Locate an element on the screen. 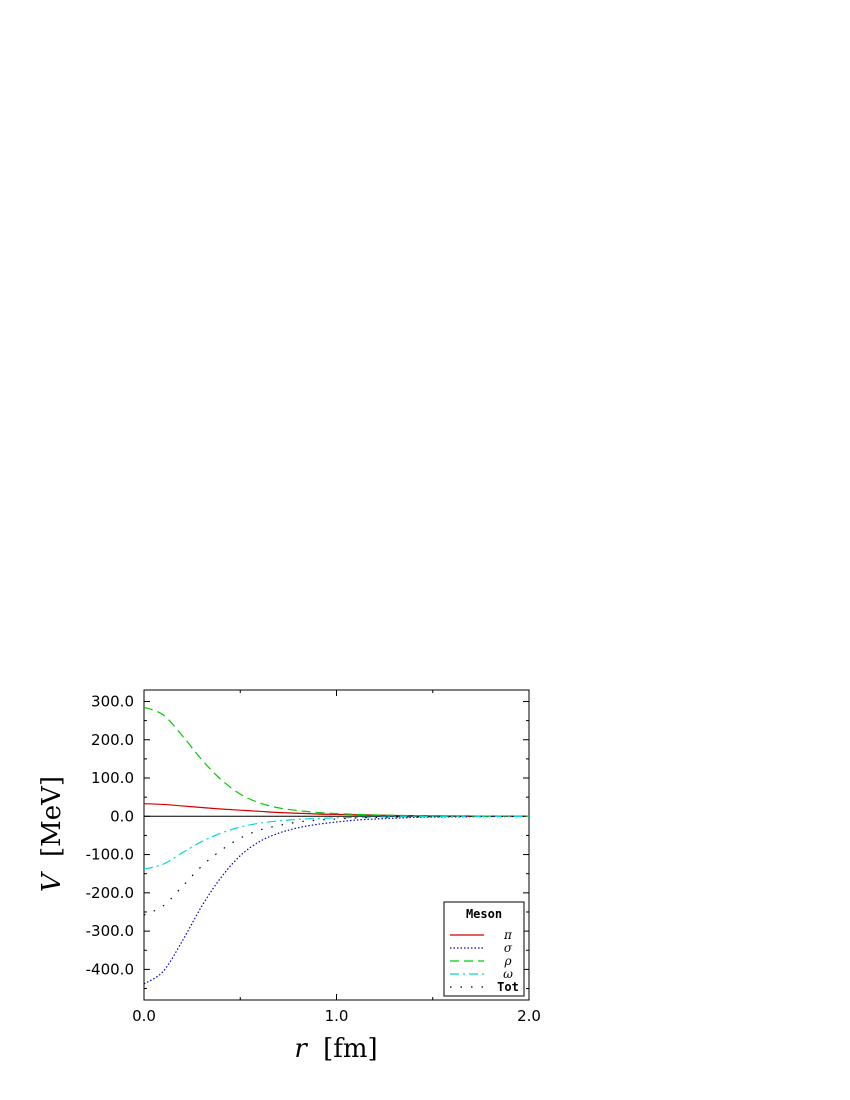 The height and width of the screenshot is (1100, 850). legend-label: ω is located at coordinates (508, 974).